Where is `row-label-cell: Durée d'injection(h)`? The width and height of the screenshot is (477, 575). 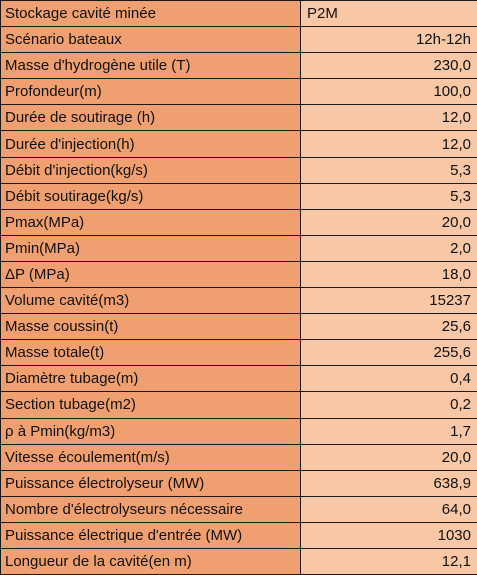
row-label-cell: Durée d'injection(h) is located at coordinates (150, 144).